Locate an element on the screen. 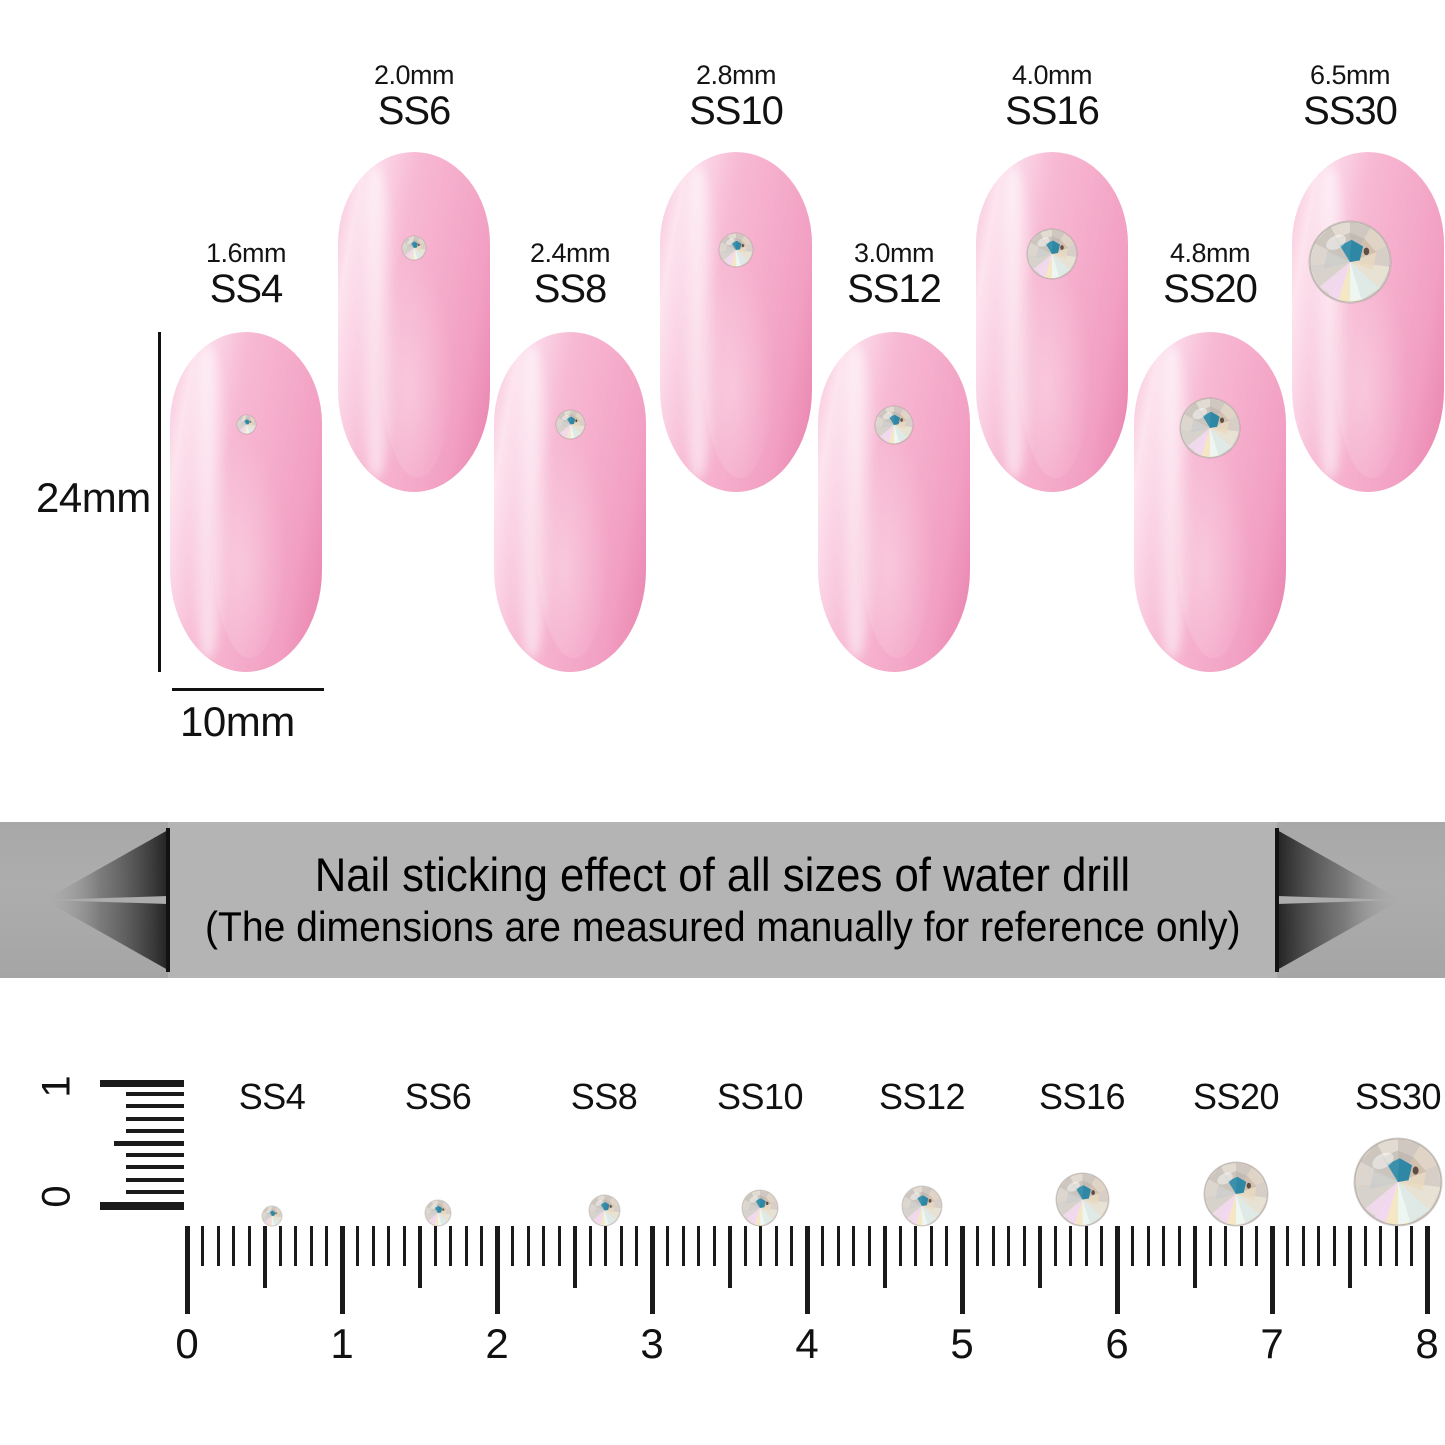 The width and height of the screenshot is (1445, 1445). nail-size-mm: 4.8mm is located at coordinates (1210, 253).